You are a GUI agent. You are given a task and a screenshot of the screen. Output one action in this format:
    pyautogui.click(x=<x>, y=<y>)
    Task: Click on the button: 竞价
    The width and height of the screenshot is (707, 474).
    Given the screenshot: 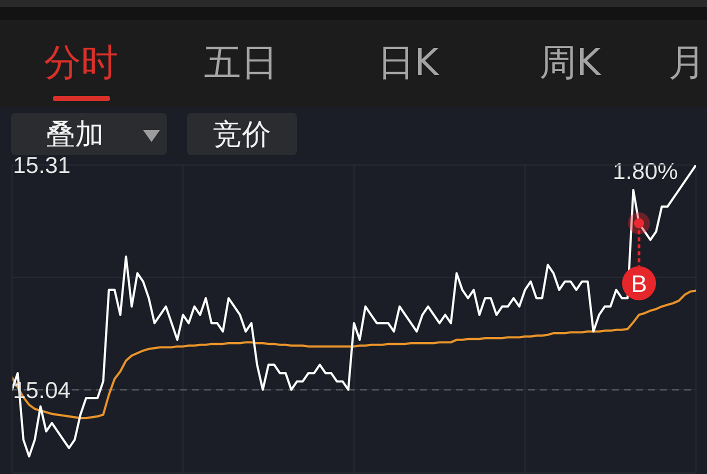 What is the action you would take?
    pyautogui.click(x=242, y=134)
    